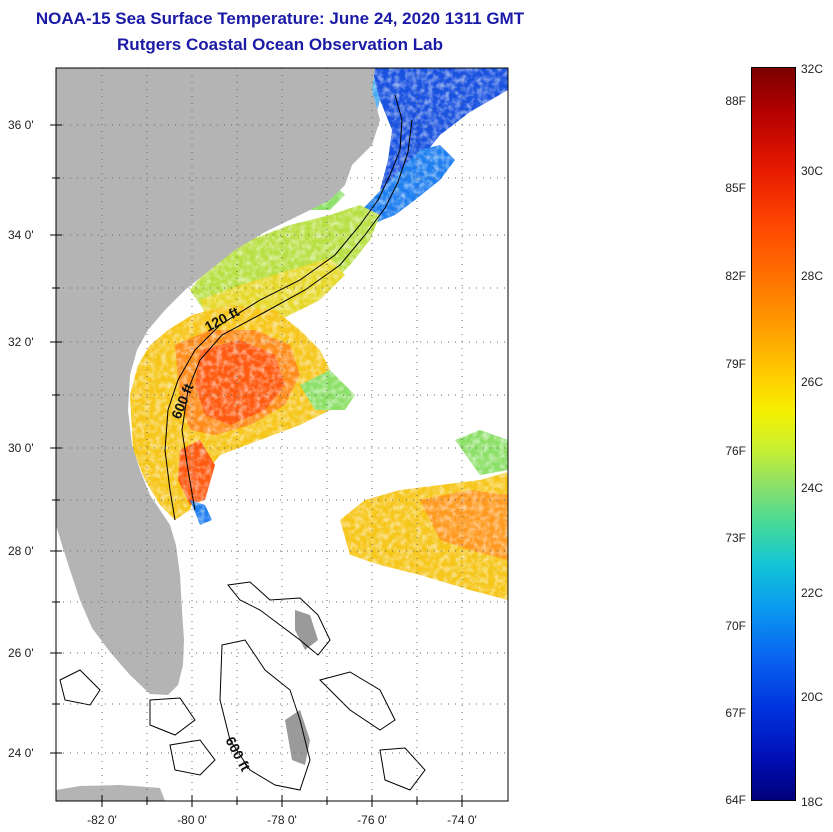 The image size is (833, 832). What do you see at coordinates (735, 451) in the screenshot?
I see `colorbar-fahrenheit-label: 76F` at bounding box center [735, 451].